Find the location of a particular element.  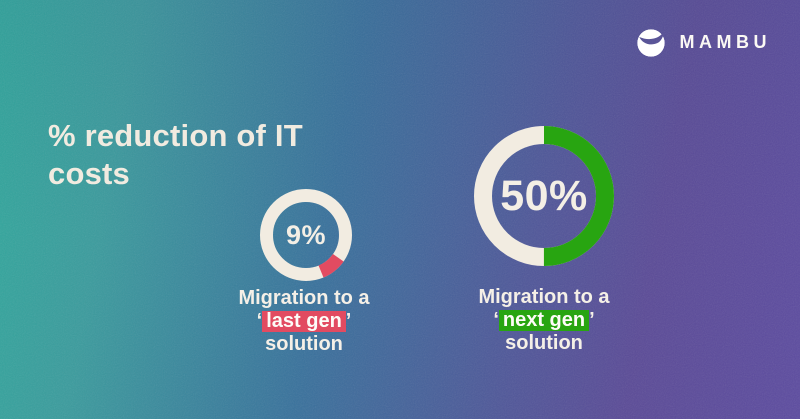

highlight-next-gen: next gen is located at coordinates (544, 320).